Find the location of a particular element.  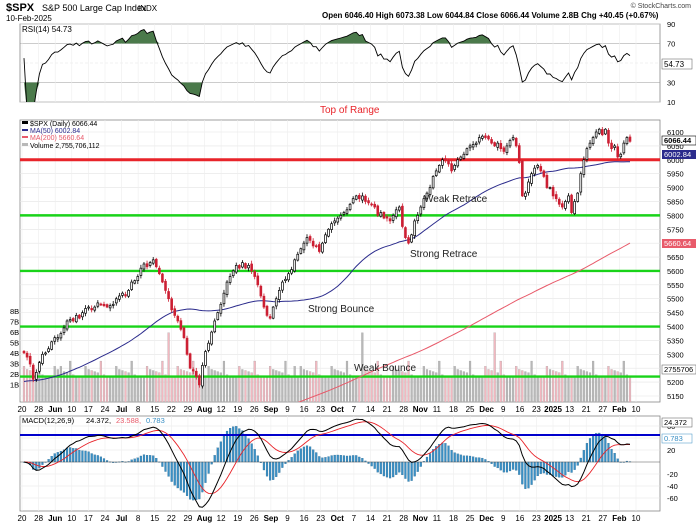

x-tick-label: Oct is located at coordinates (338, 518).